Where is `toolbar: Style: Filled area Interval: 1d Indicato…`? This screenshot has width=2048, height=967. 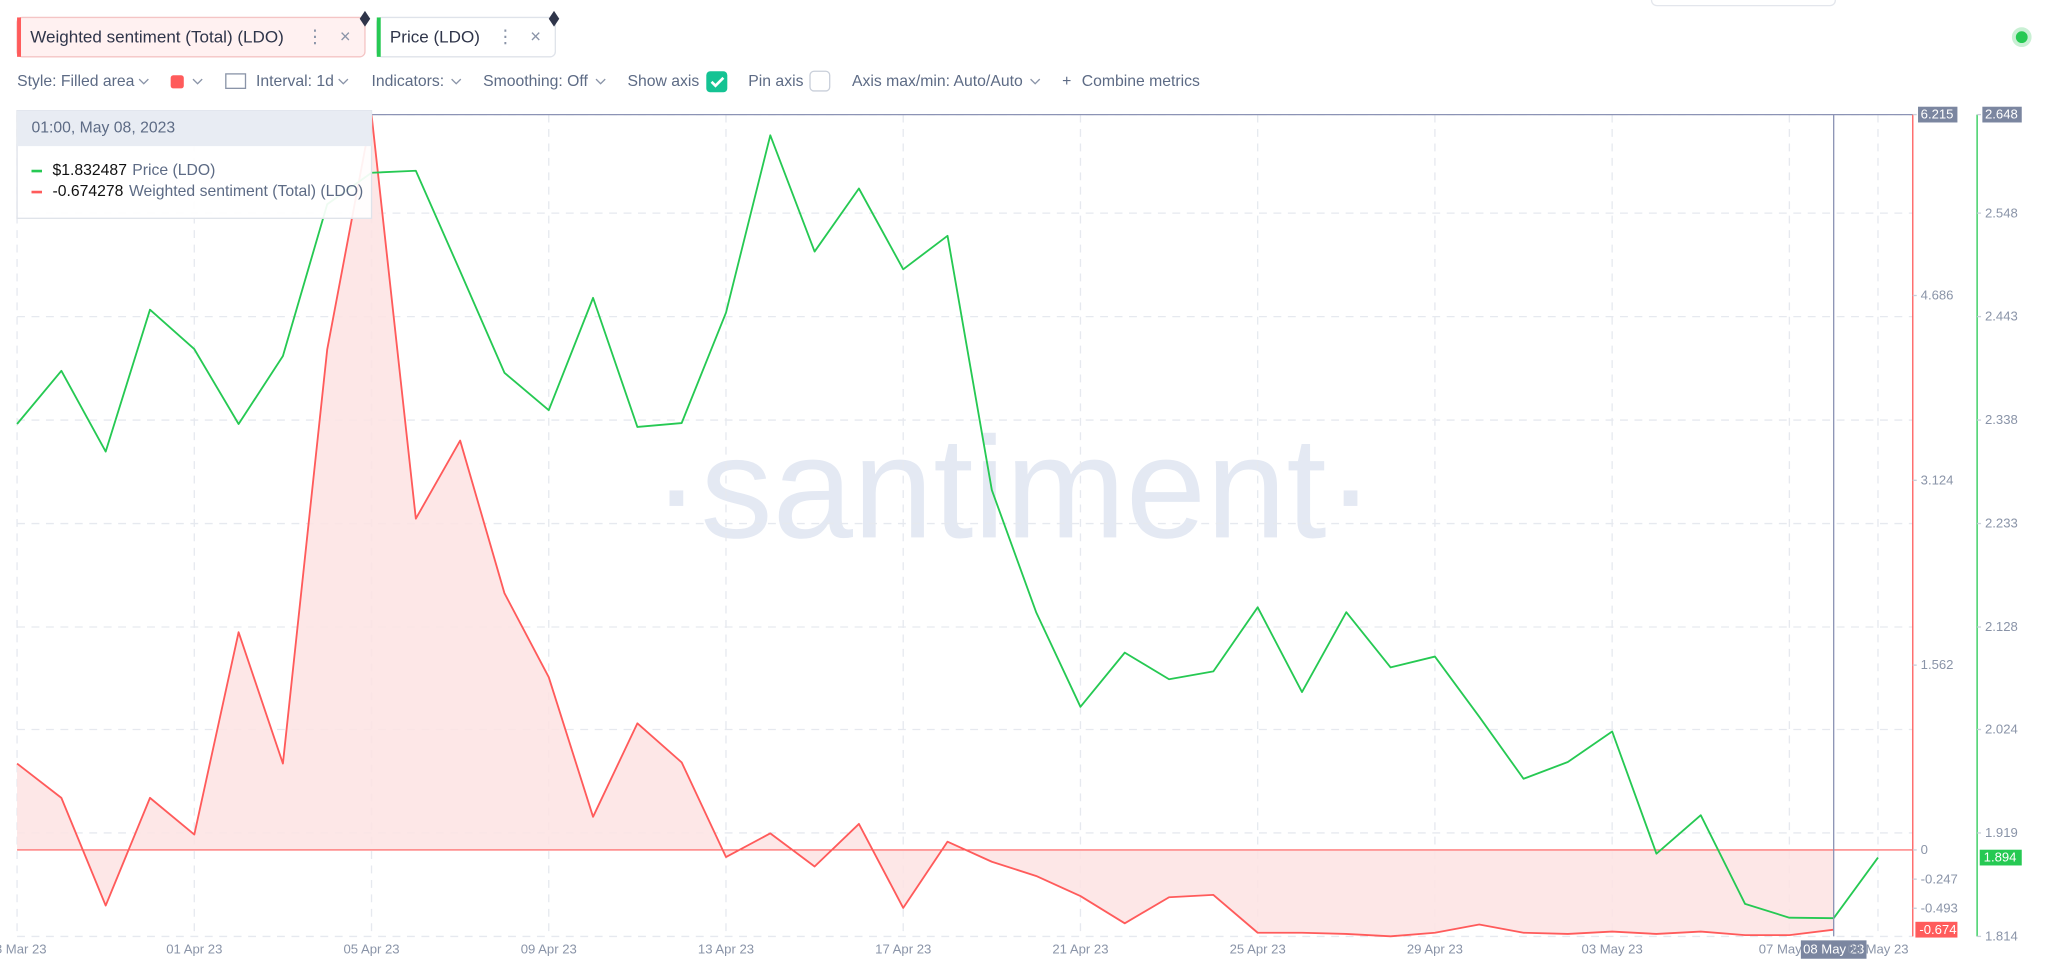 toolbar: Style: Filled area Interval: 1d Indicato… is located at coordinates (608, 81).